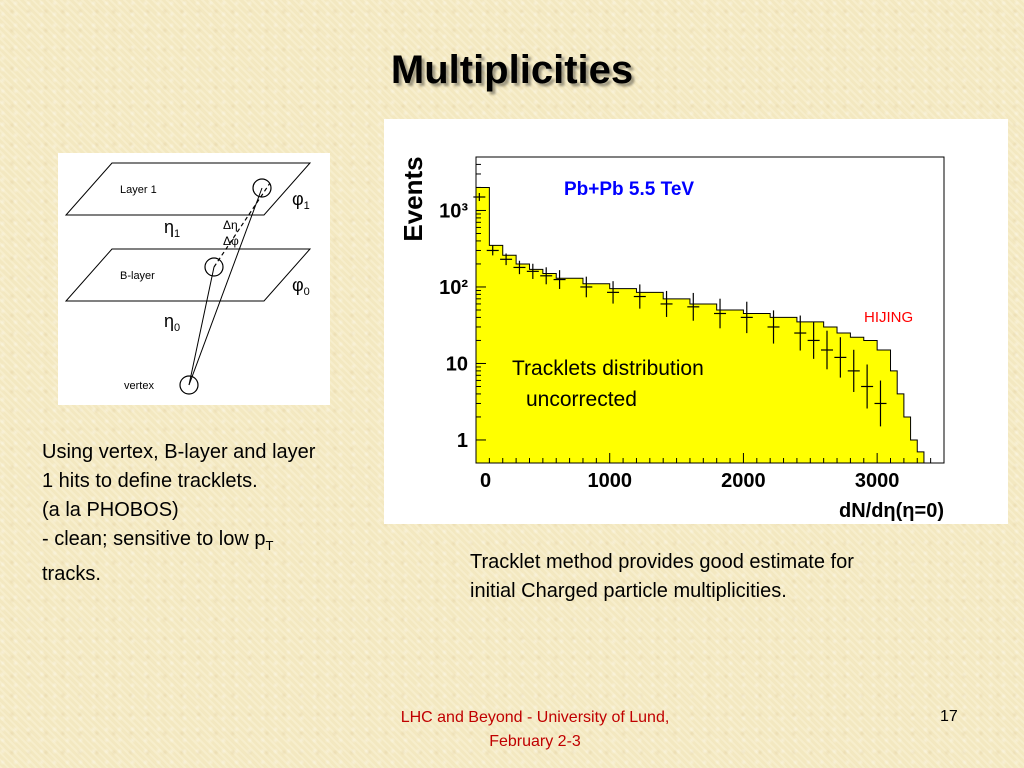  Describe the element at coordinates (485, 481) in the screenshot. I see `x-tick-label: 0` at that location.